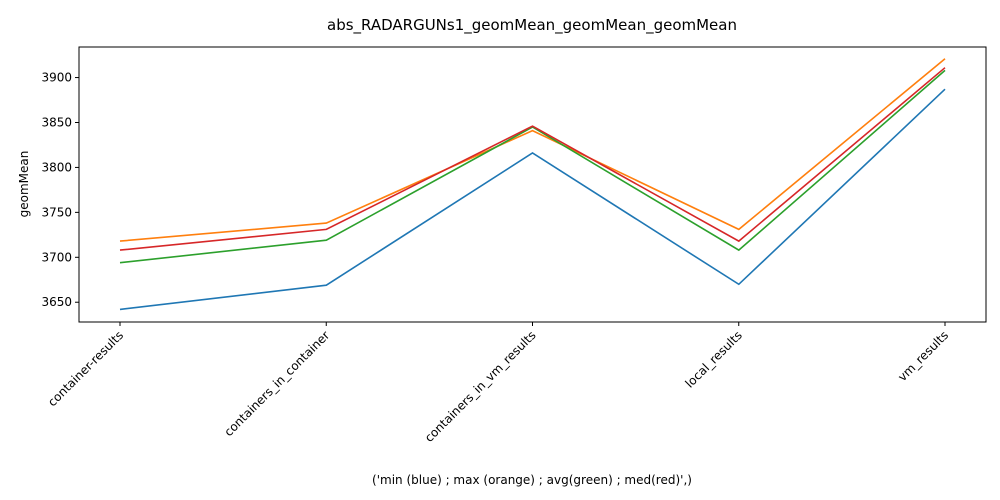 This screenshot has height=500, width=1000. I want to click on y-tick-label: 3750, so click(56, 212).